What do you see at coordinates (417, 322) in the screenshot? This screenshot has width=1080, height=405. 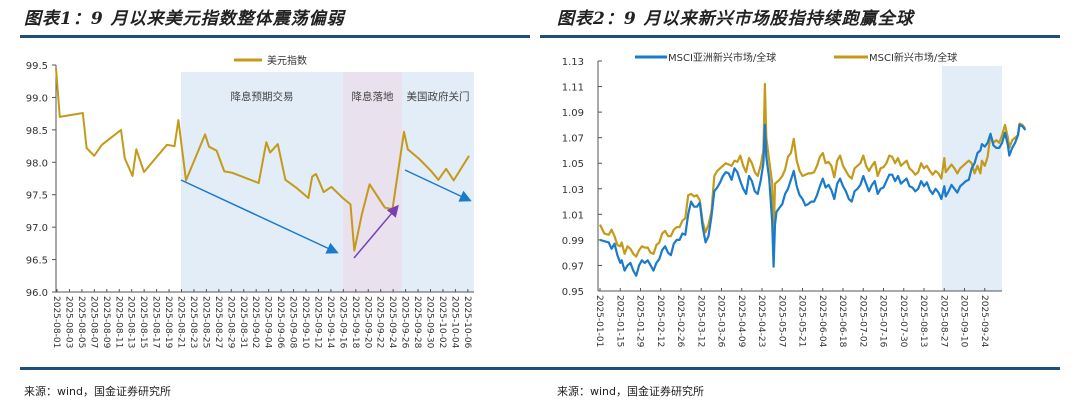 I see `x-tick-label: 2025-09-28` at bounding box center [417, 322].